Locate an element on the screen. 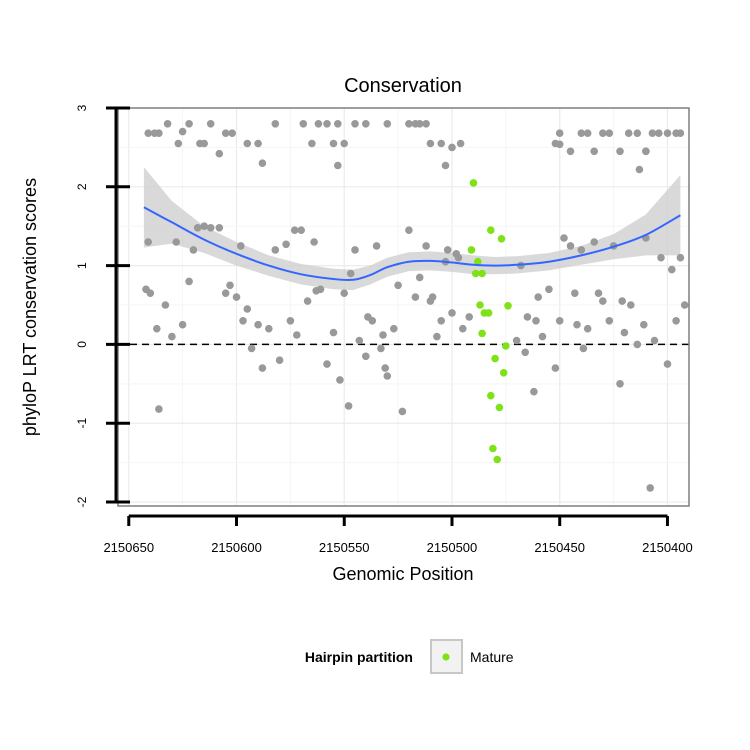 This screenshot has width=750, height=750. legend: Hairpin partition Mature is located at coordinates (409, 656).